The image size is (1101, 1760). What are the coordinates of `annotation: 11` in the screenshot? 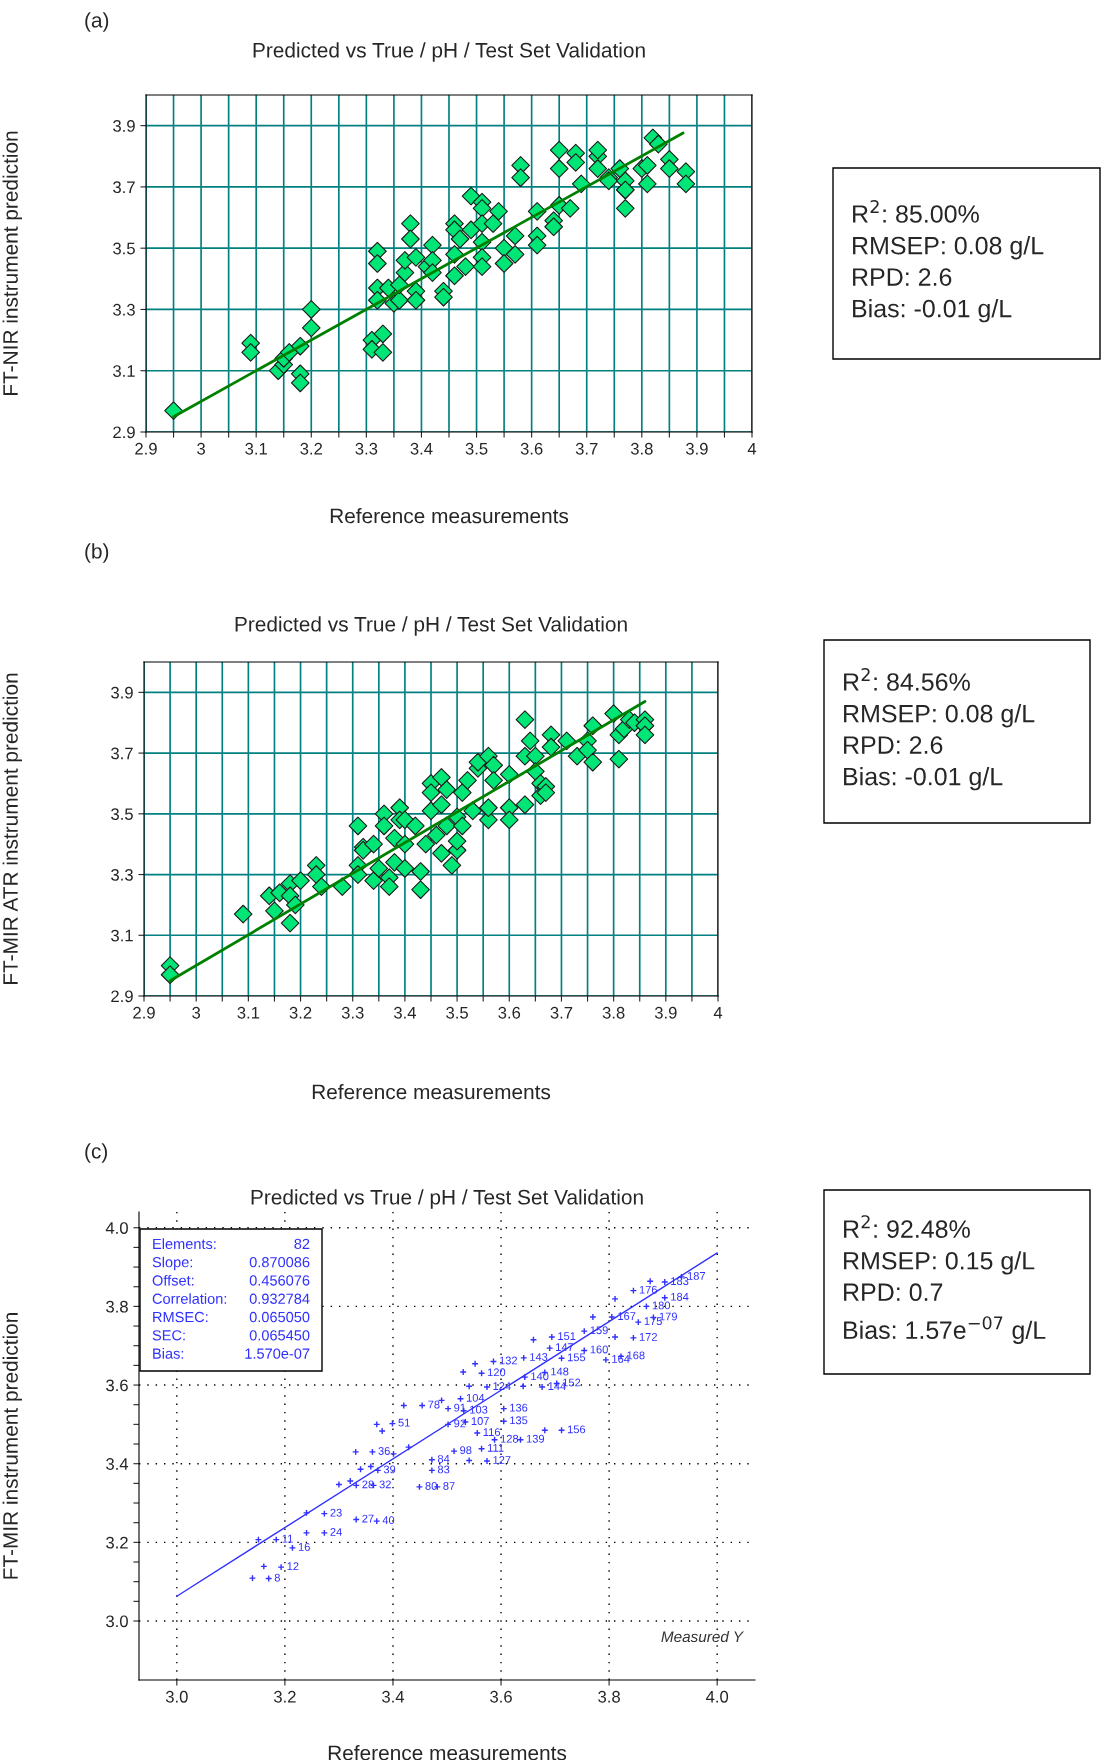 It's located at (287, 1538).